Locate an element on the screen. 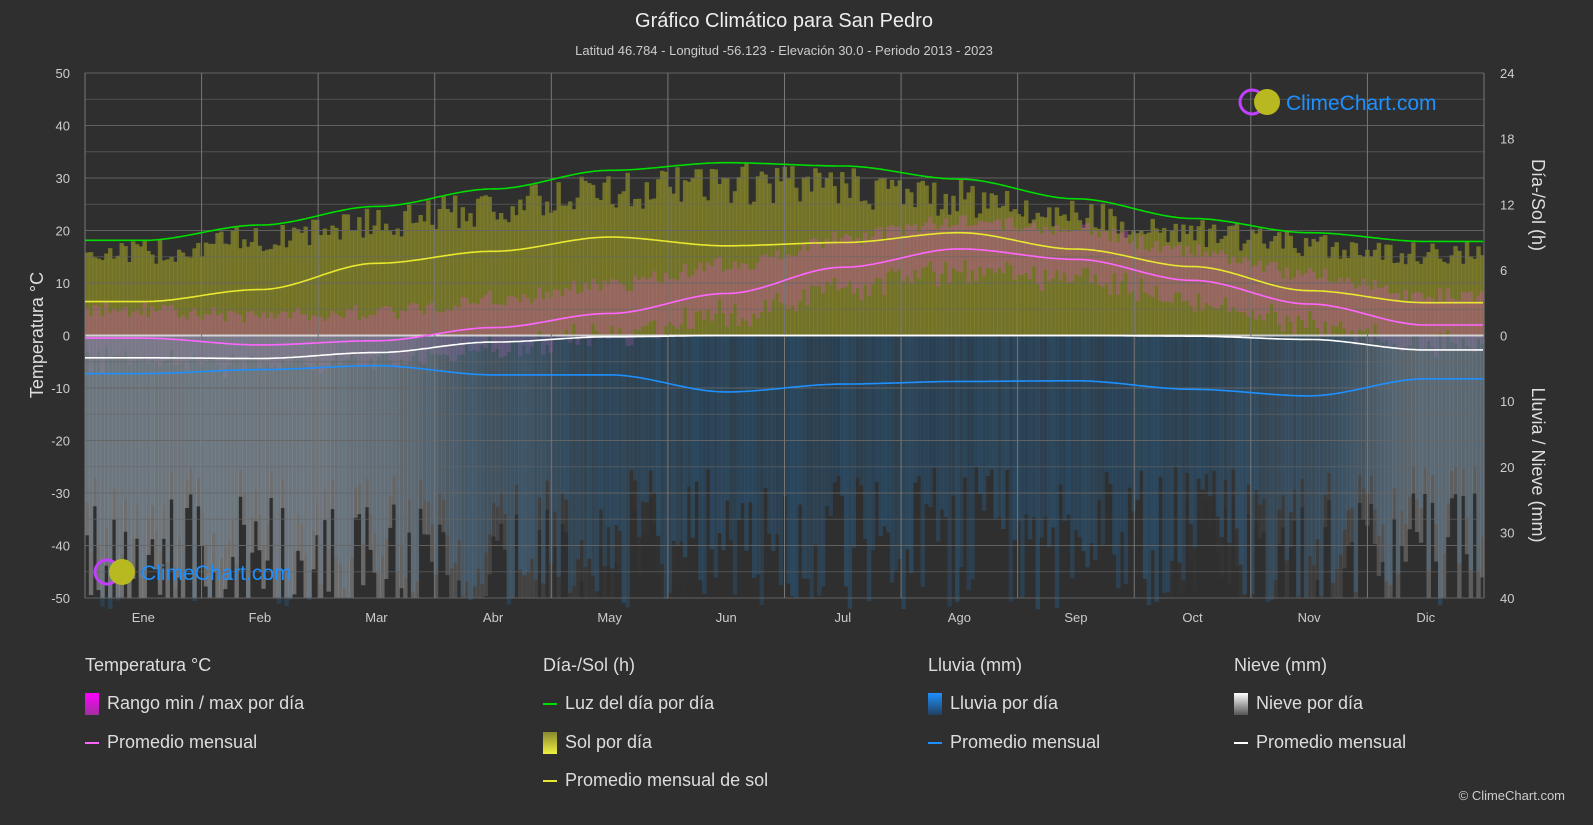 The width and height of the screenshot is (1593, 825). chart-title: Gráfico Climático para San Pedro is located at coordinates (784, 21).